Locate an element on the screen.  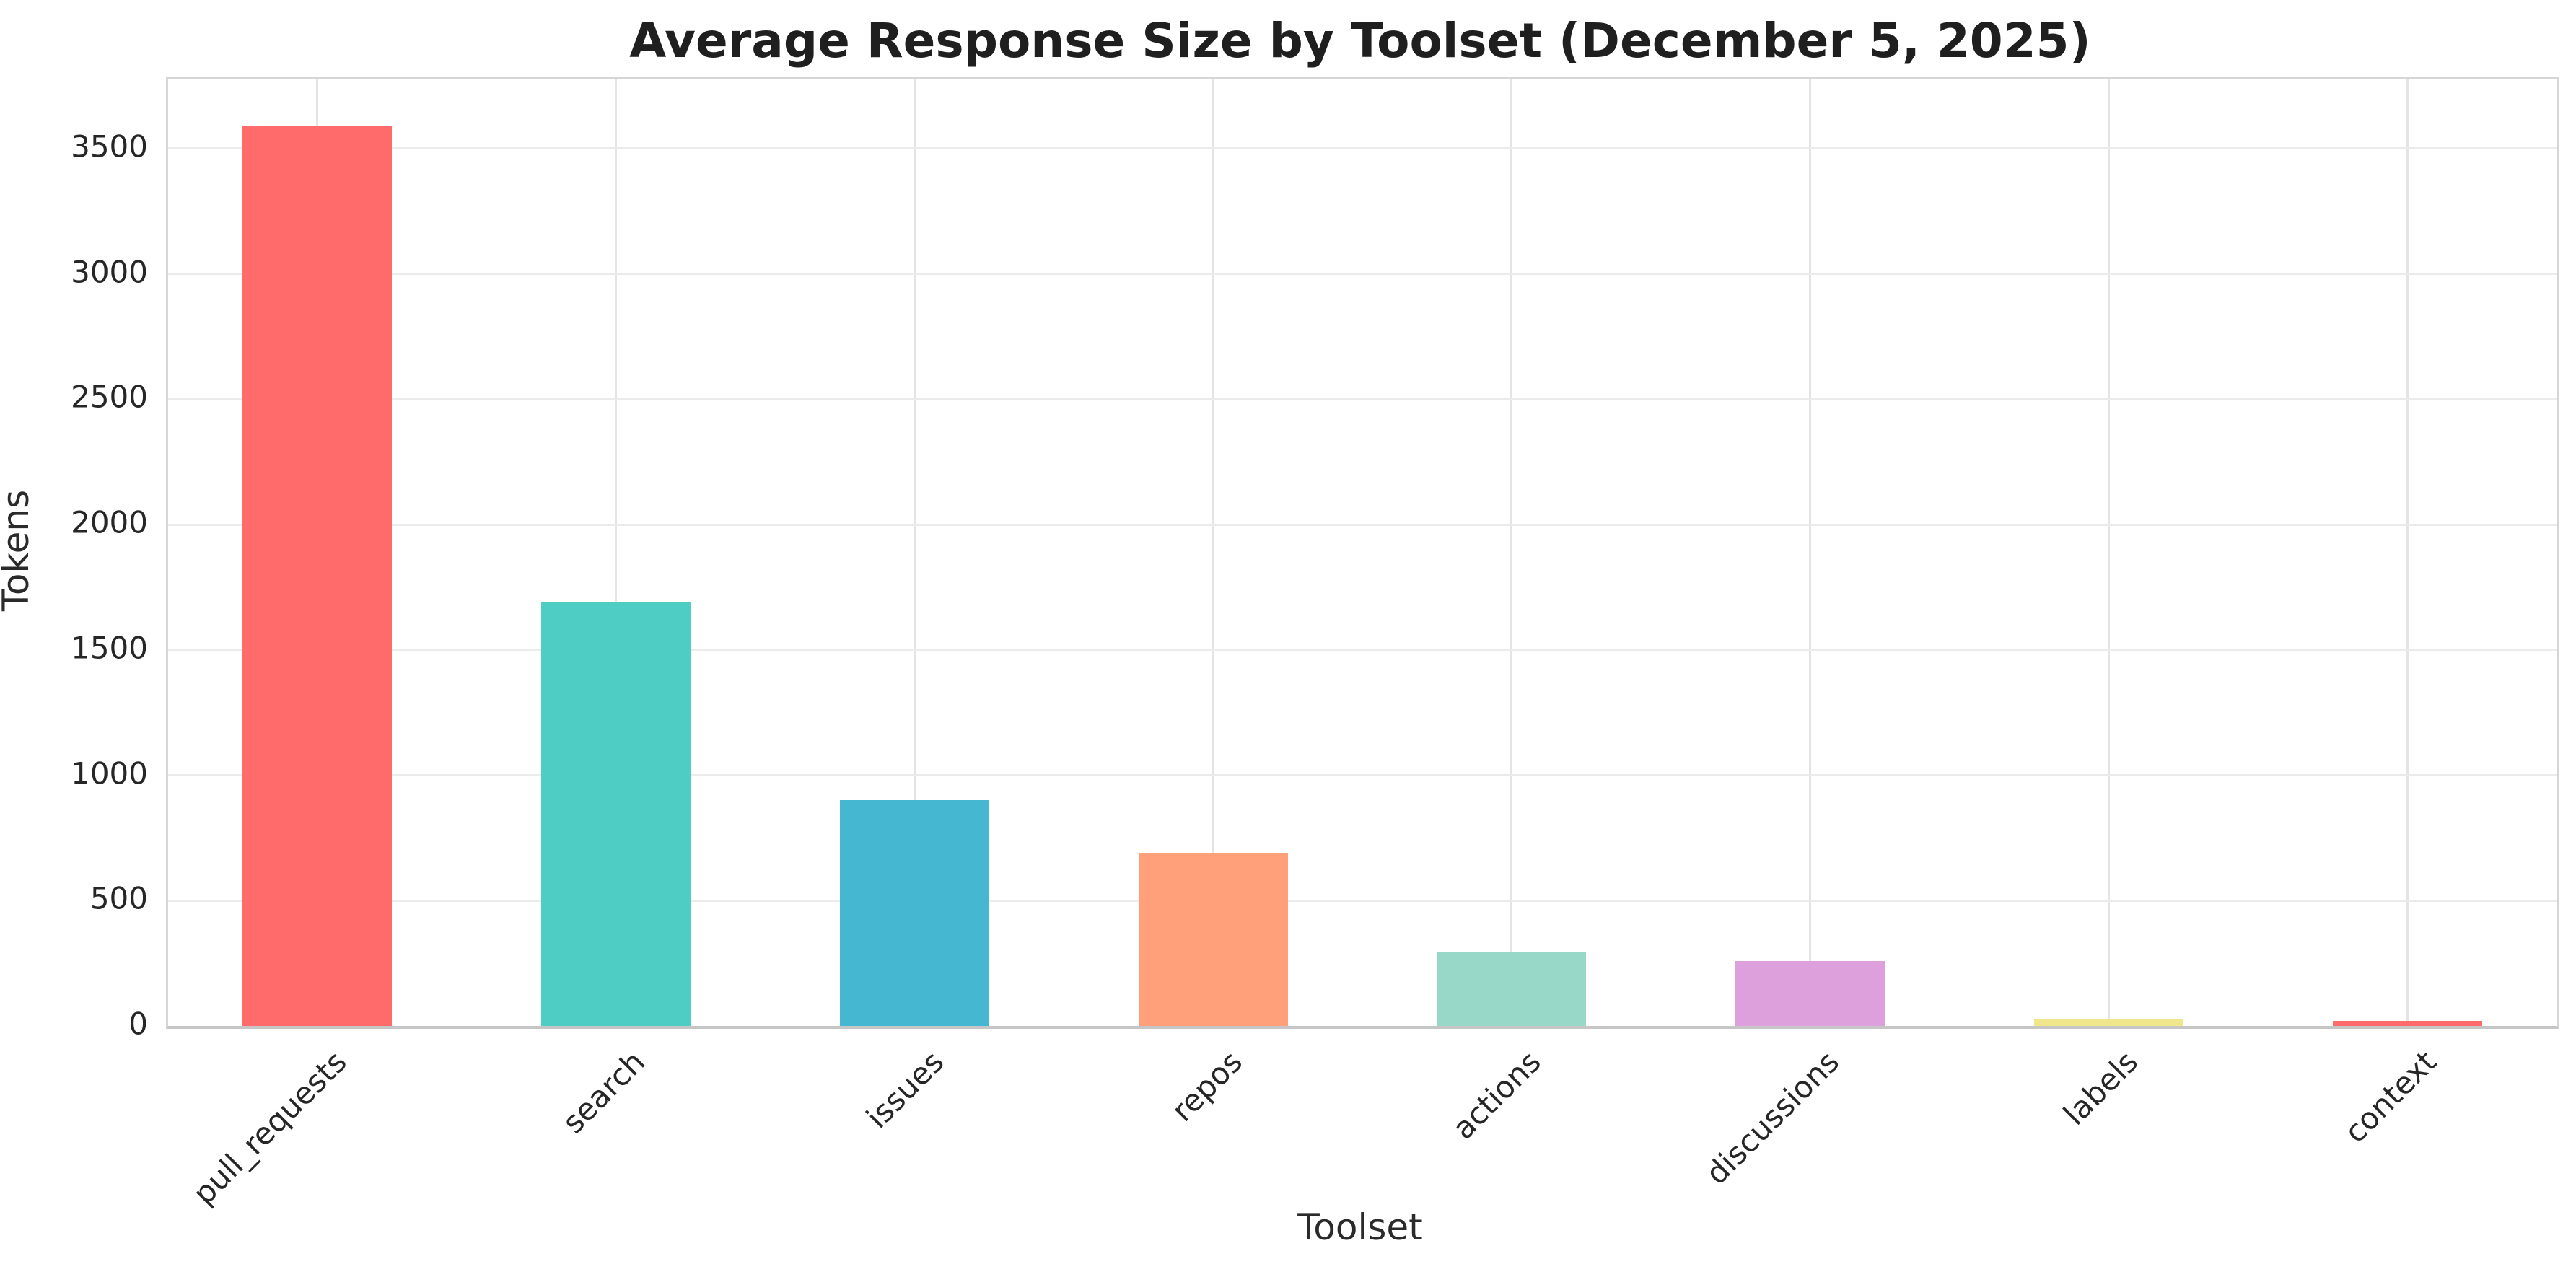
x-tick-label-discussions: discussions is located at coordinates (1772, 1118).